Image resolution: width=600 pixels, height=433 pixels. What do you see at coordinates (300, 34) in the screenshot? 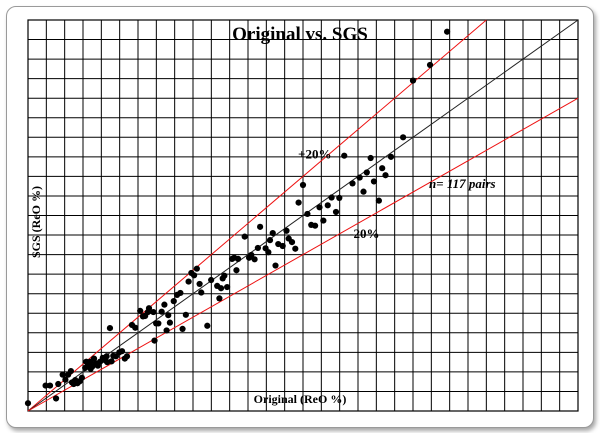
I see `chart-title: Original vs. SGS` at bounding box center [300, 34].